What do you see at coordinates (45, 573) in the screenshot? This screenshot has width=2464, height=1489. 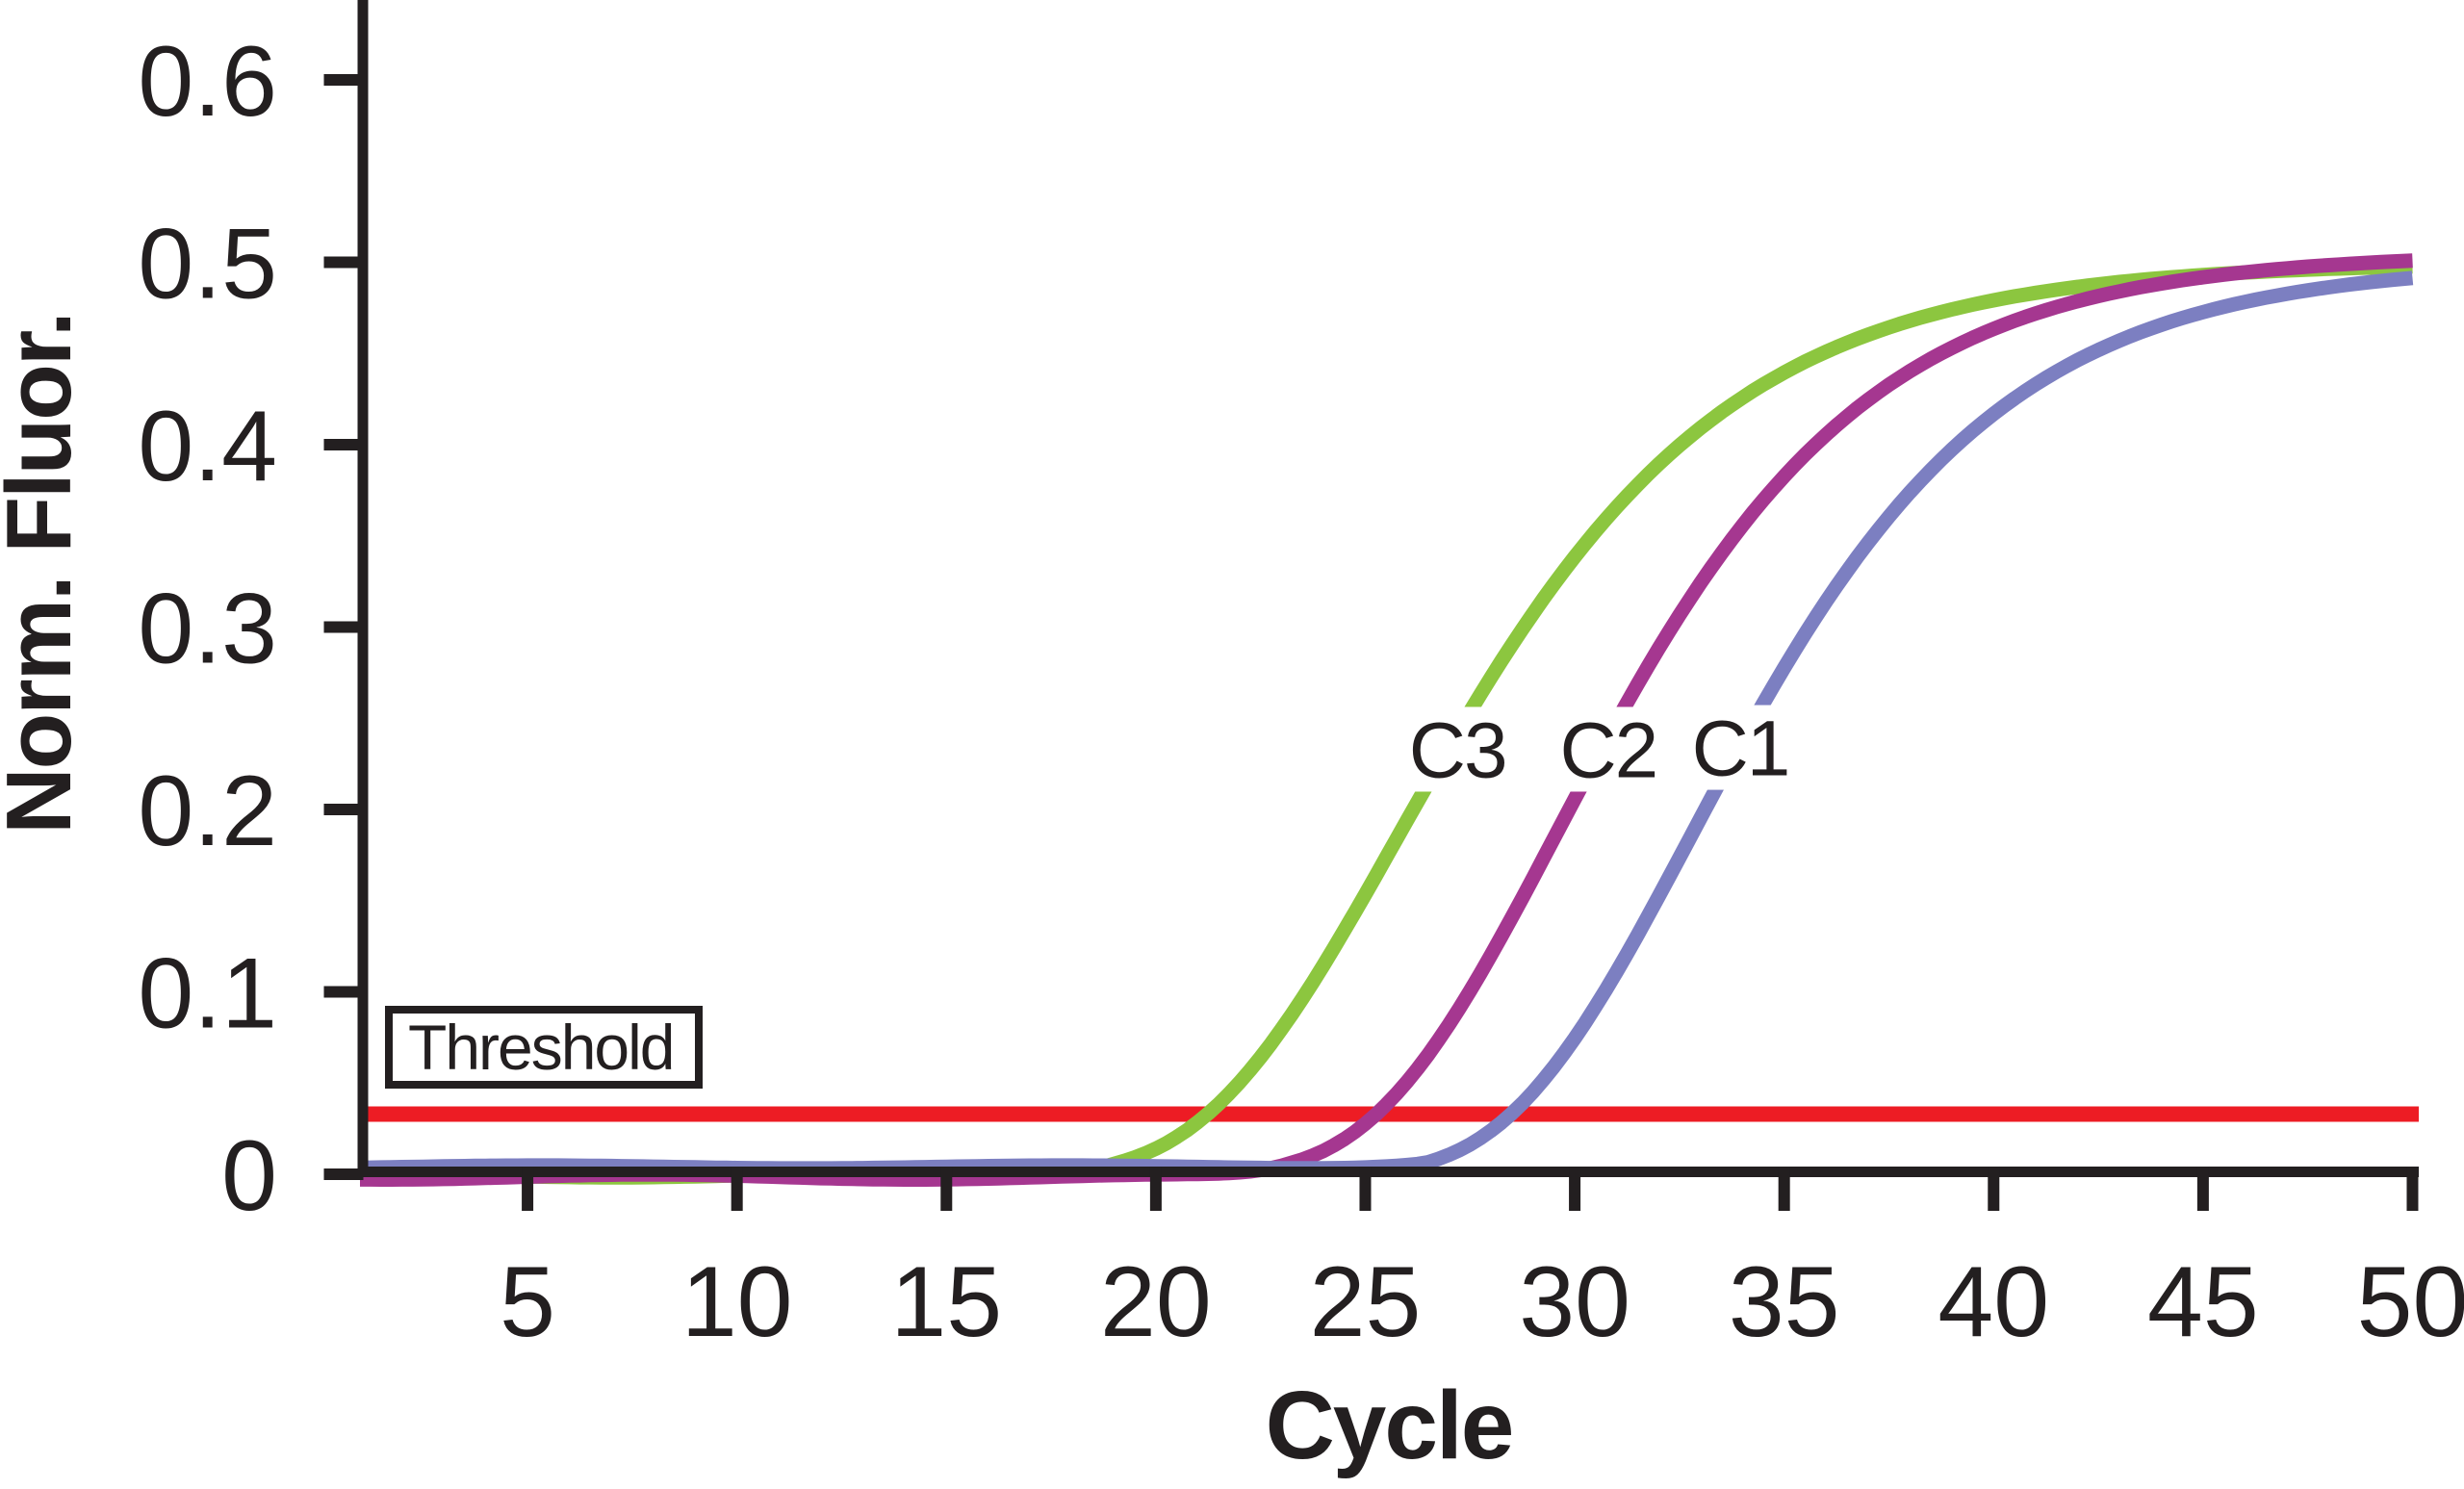 I see `y-axis-title: Norm. Fluor.` at bounding box center [45, 573].